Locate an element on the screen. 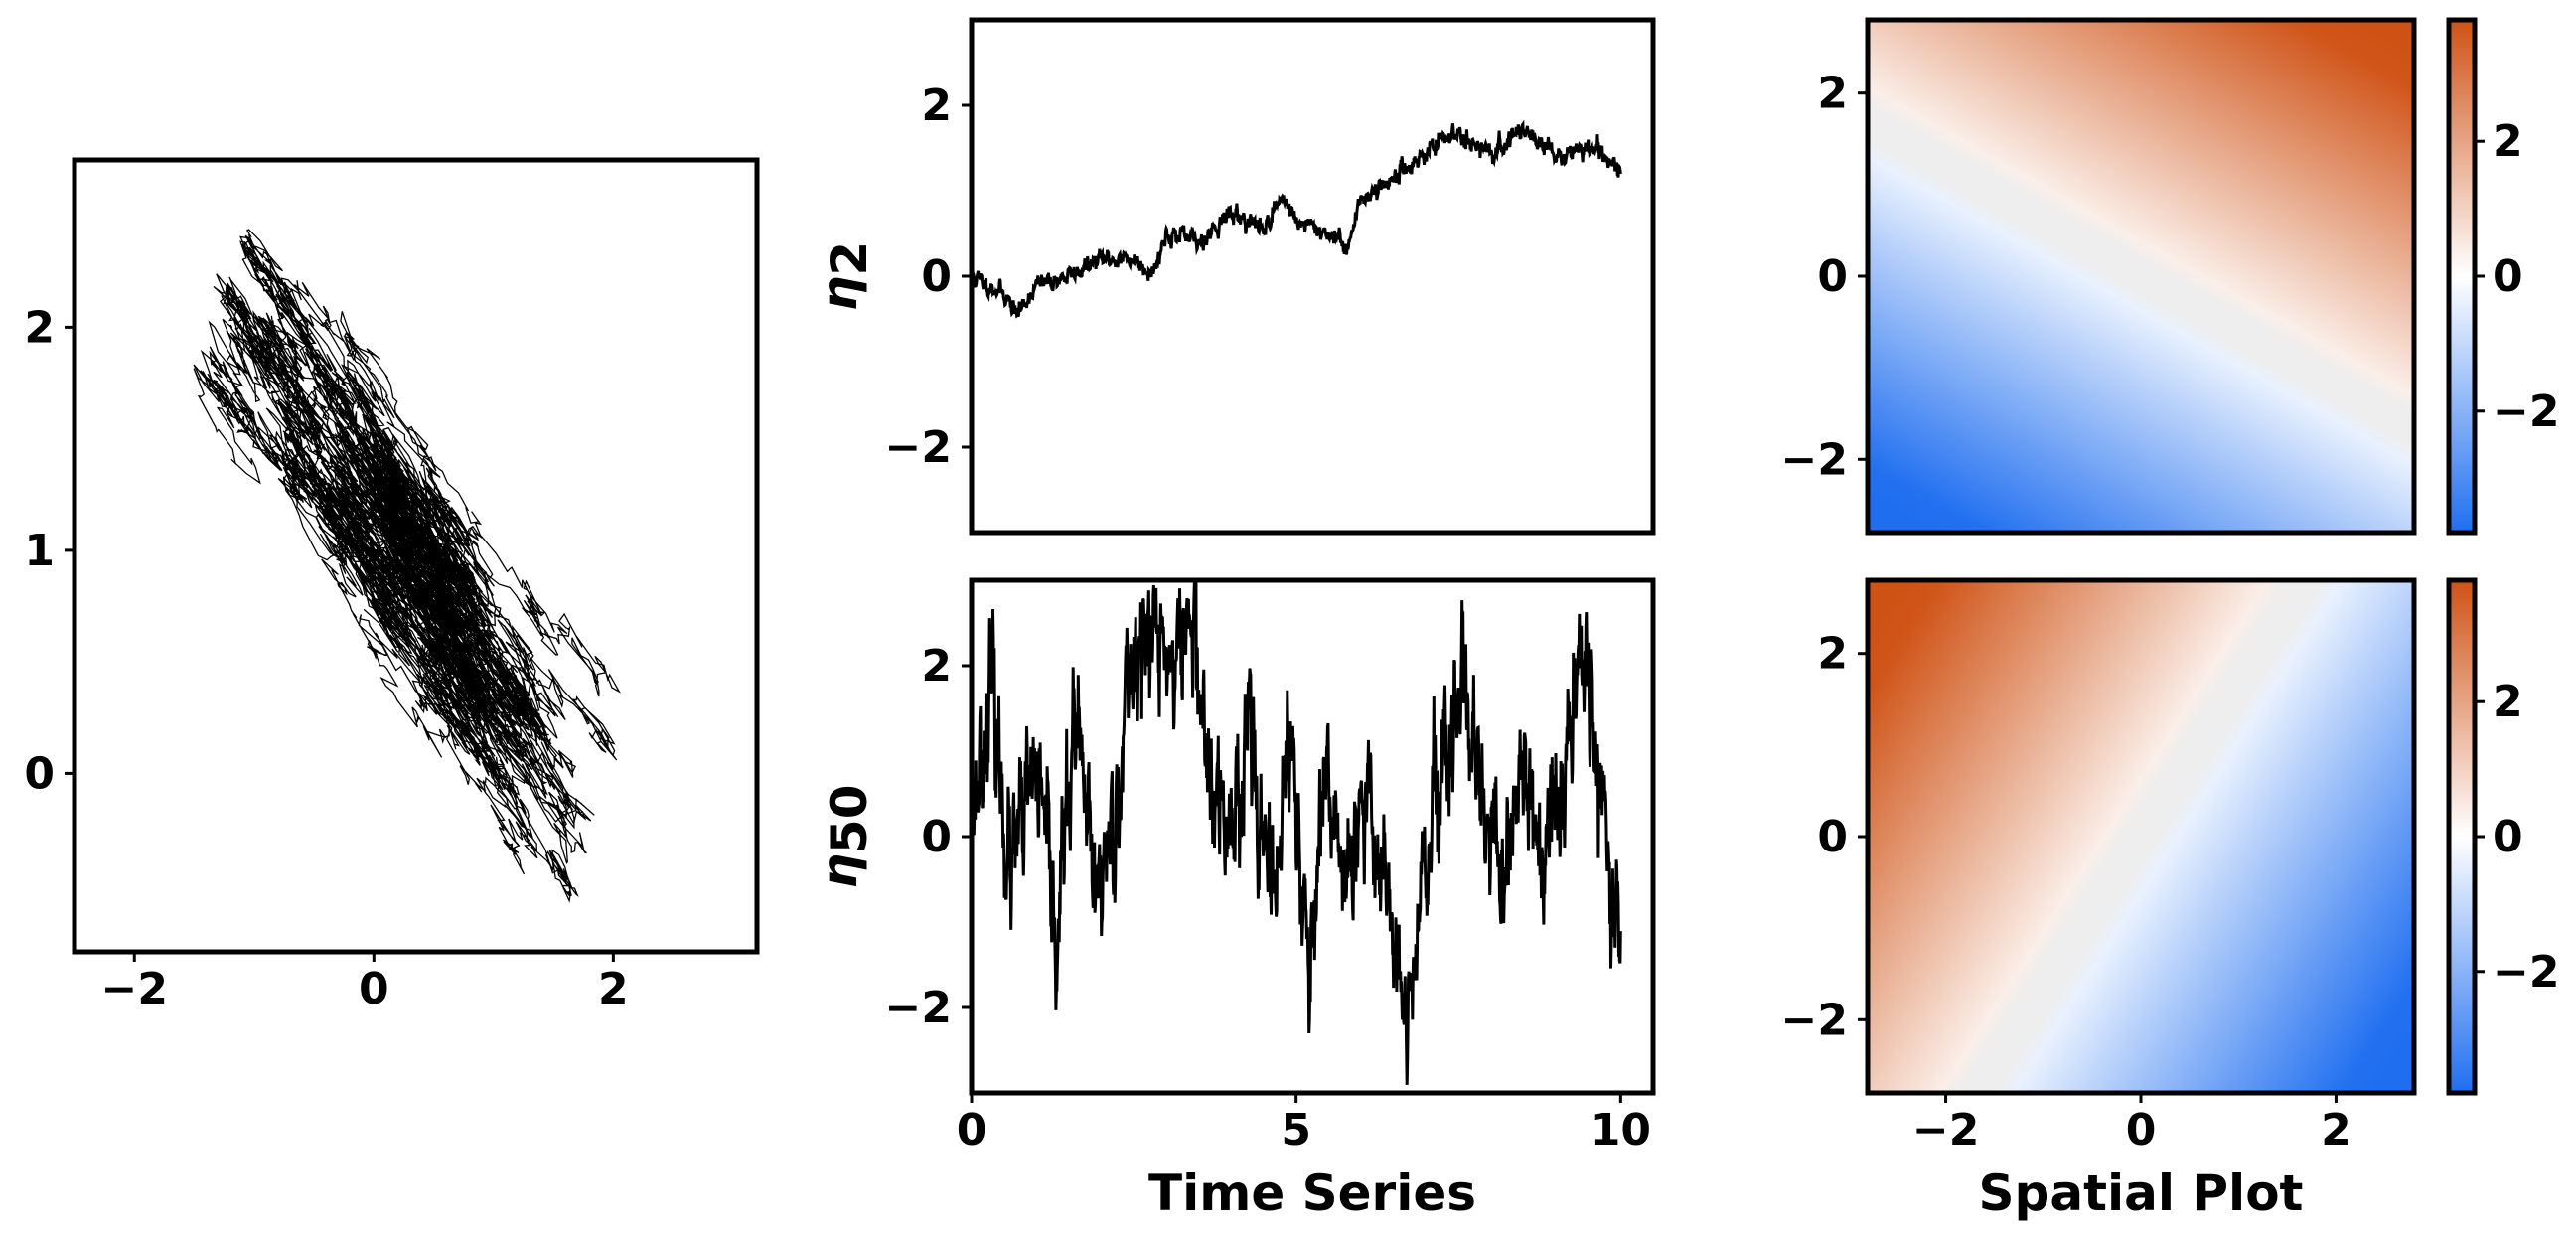 The width and height of the screenshot is (2576, 1236). eta50-xtick-label: 5 is located at coordinates (1296, 1130).